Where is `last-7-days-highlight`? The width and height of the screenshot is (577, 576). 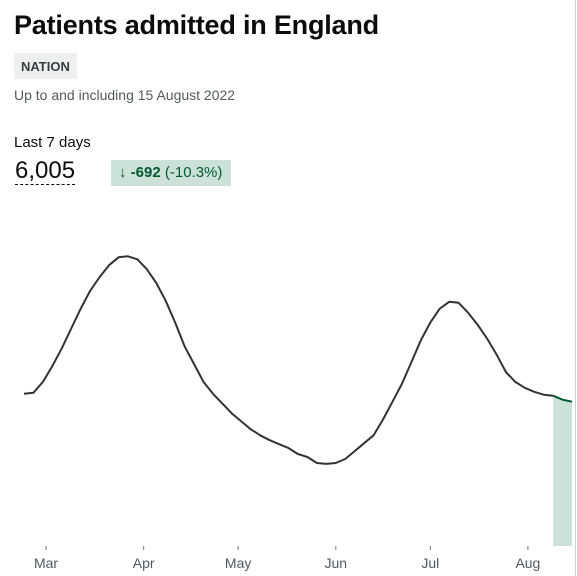
last-7-days-highlight is located at coordinates (562, 470).